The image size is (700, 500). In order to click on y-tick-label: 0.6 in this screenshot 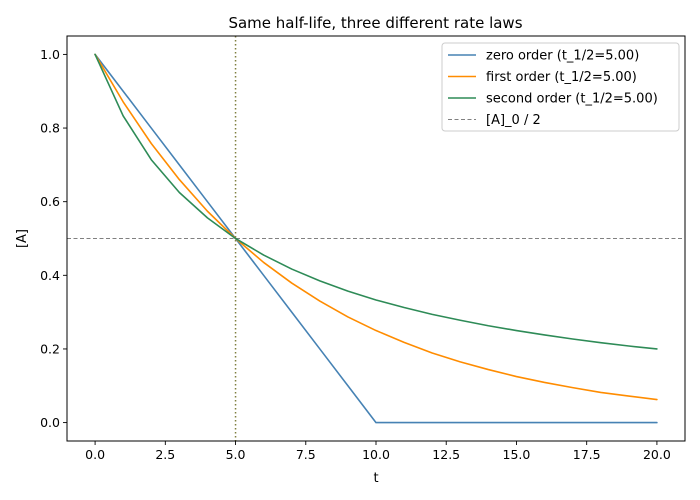, I will do `click(50, 201)`.